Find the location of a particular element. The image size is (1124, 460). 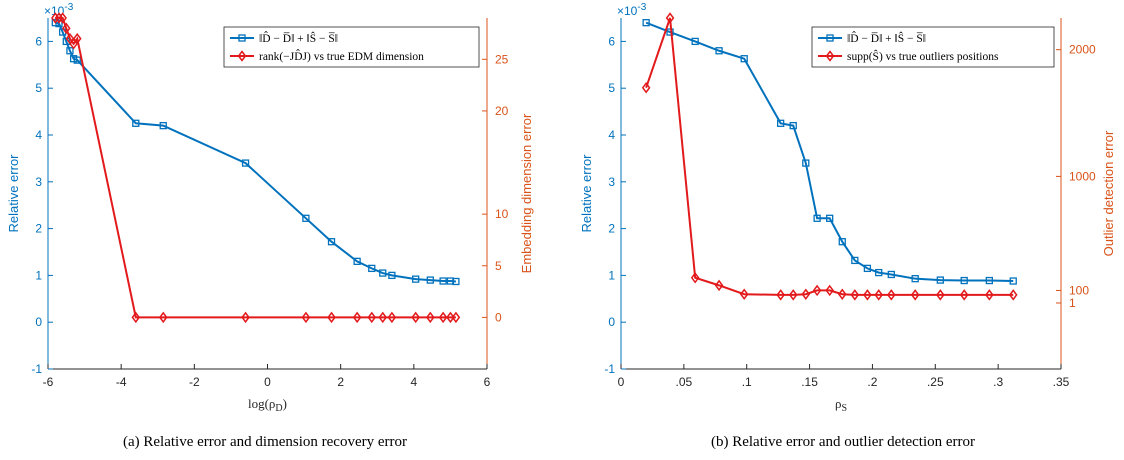

x-tick-label: 4 is located at coordinates (413, 382).